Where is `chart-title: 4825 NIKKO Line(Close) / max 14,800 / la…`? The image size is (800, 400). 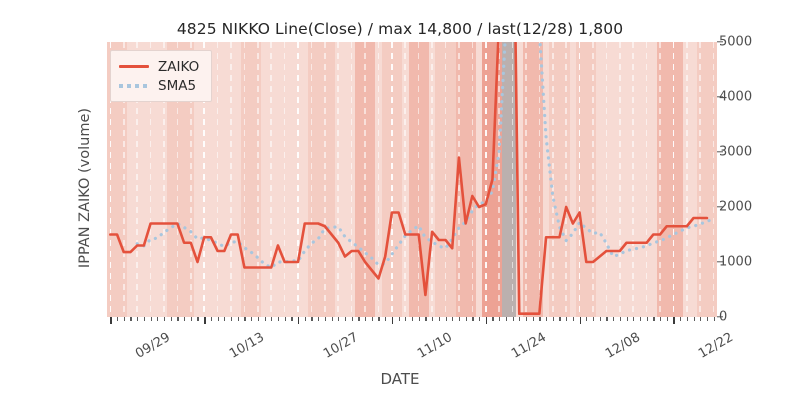 chart-title: 4825 NIKKO Line(Close) / max 14,800 / la… is located at coordinates (400, 29).